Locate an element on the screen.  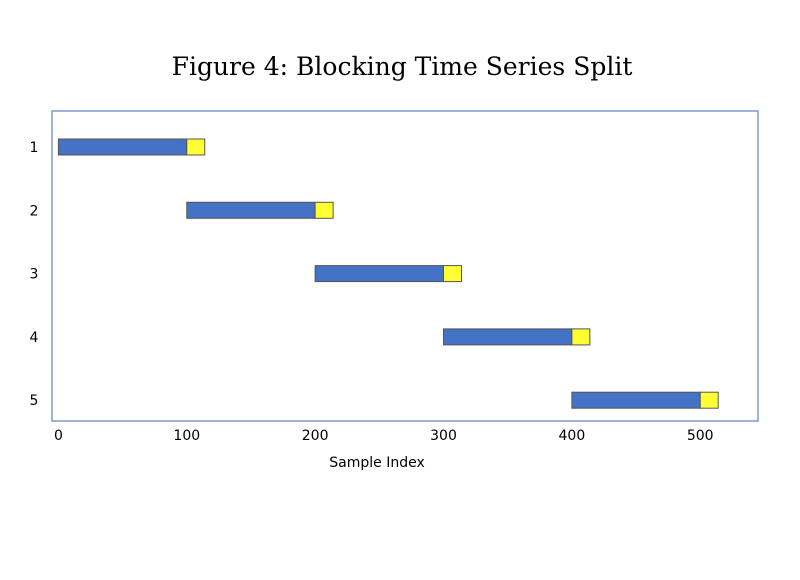
y-tick-label-5: 5 is located at coordinates (34, 401).